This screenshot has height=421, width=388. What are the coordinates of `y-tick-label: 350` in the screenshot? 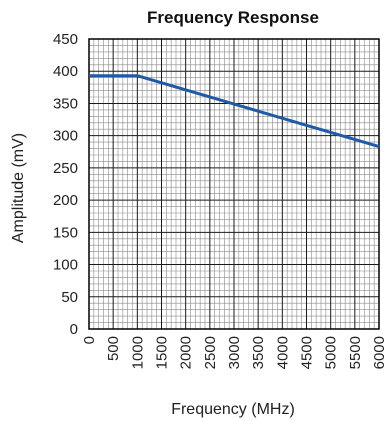 It's located at (65, 103).